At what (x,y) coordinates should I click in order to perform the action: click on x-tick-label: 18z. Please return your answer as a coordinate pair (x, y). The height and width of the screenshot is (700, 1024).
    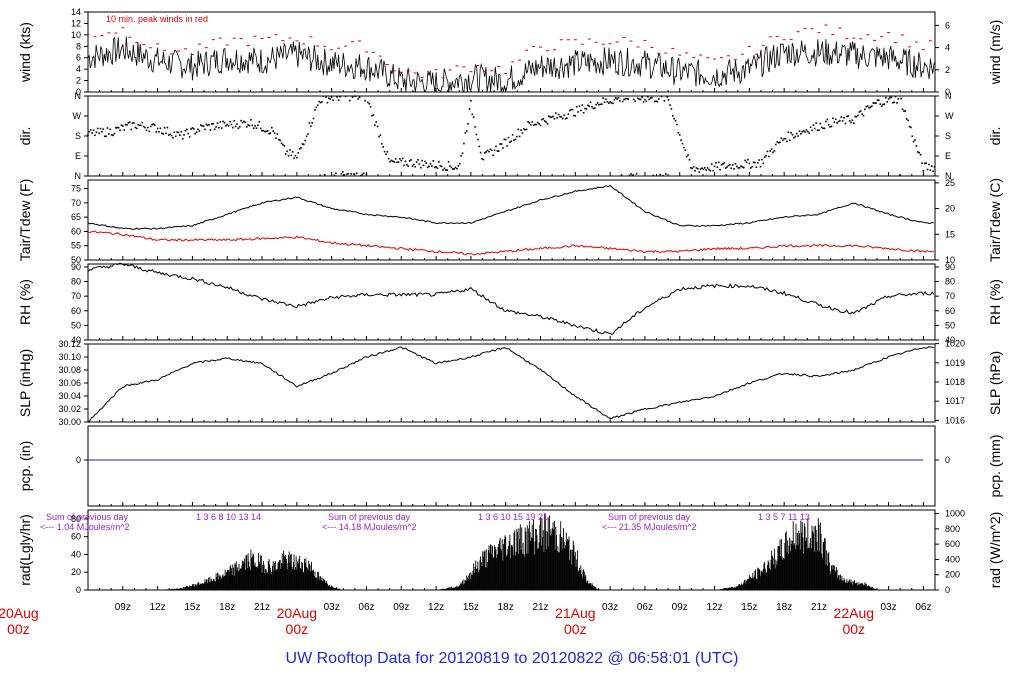
    Looking at the image, I should click on (227, 607).